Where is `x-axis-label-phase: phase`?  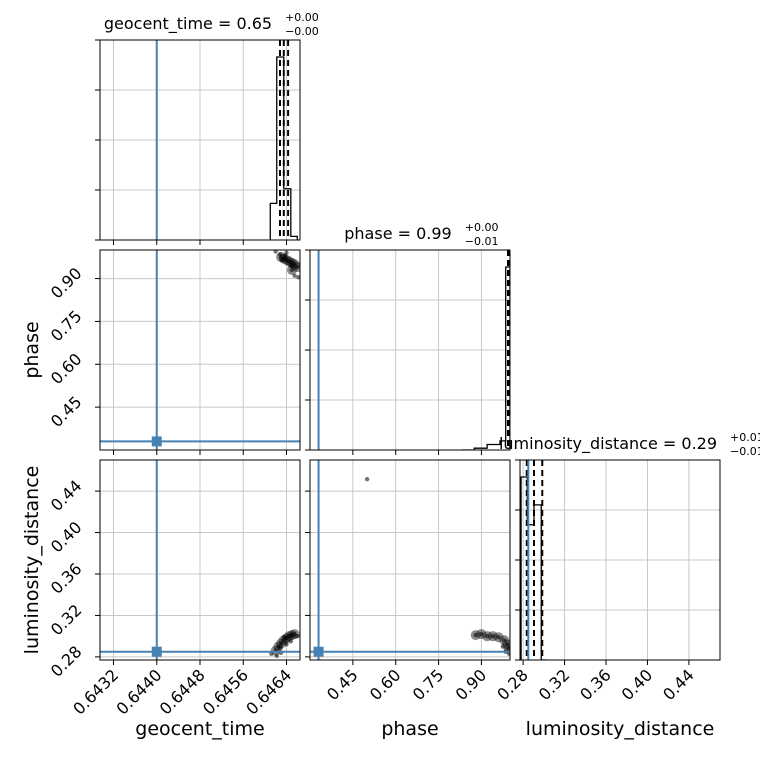
x-axis-label-phase: phase is located at coordinates (409, 729).